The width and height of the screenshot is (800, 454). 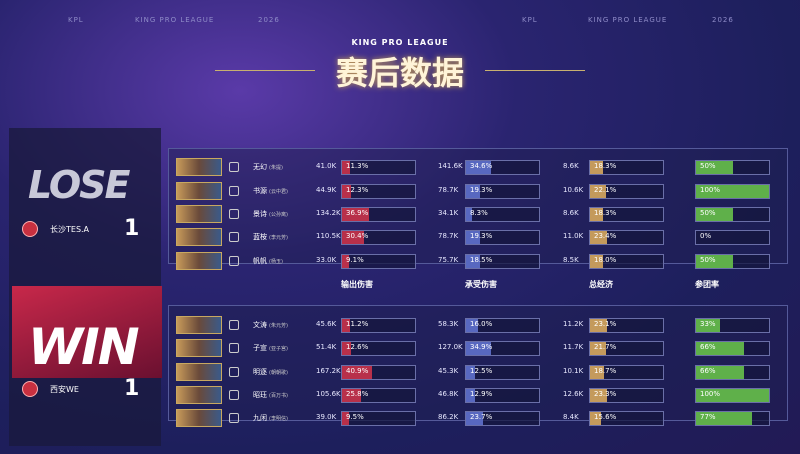 What do you see at coordinates (481, 166) in the screenshot?
I see `stat-bar-label: 34.6%` at bounding box center [481, 166].